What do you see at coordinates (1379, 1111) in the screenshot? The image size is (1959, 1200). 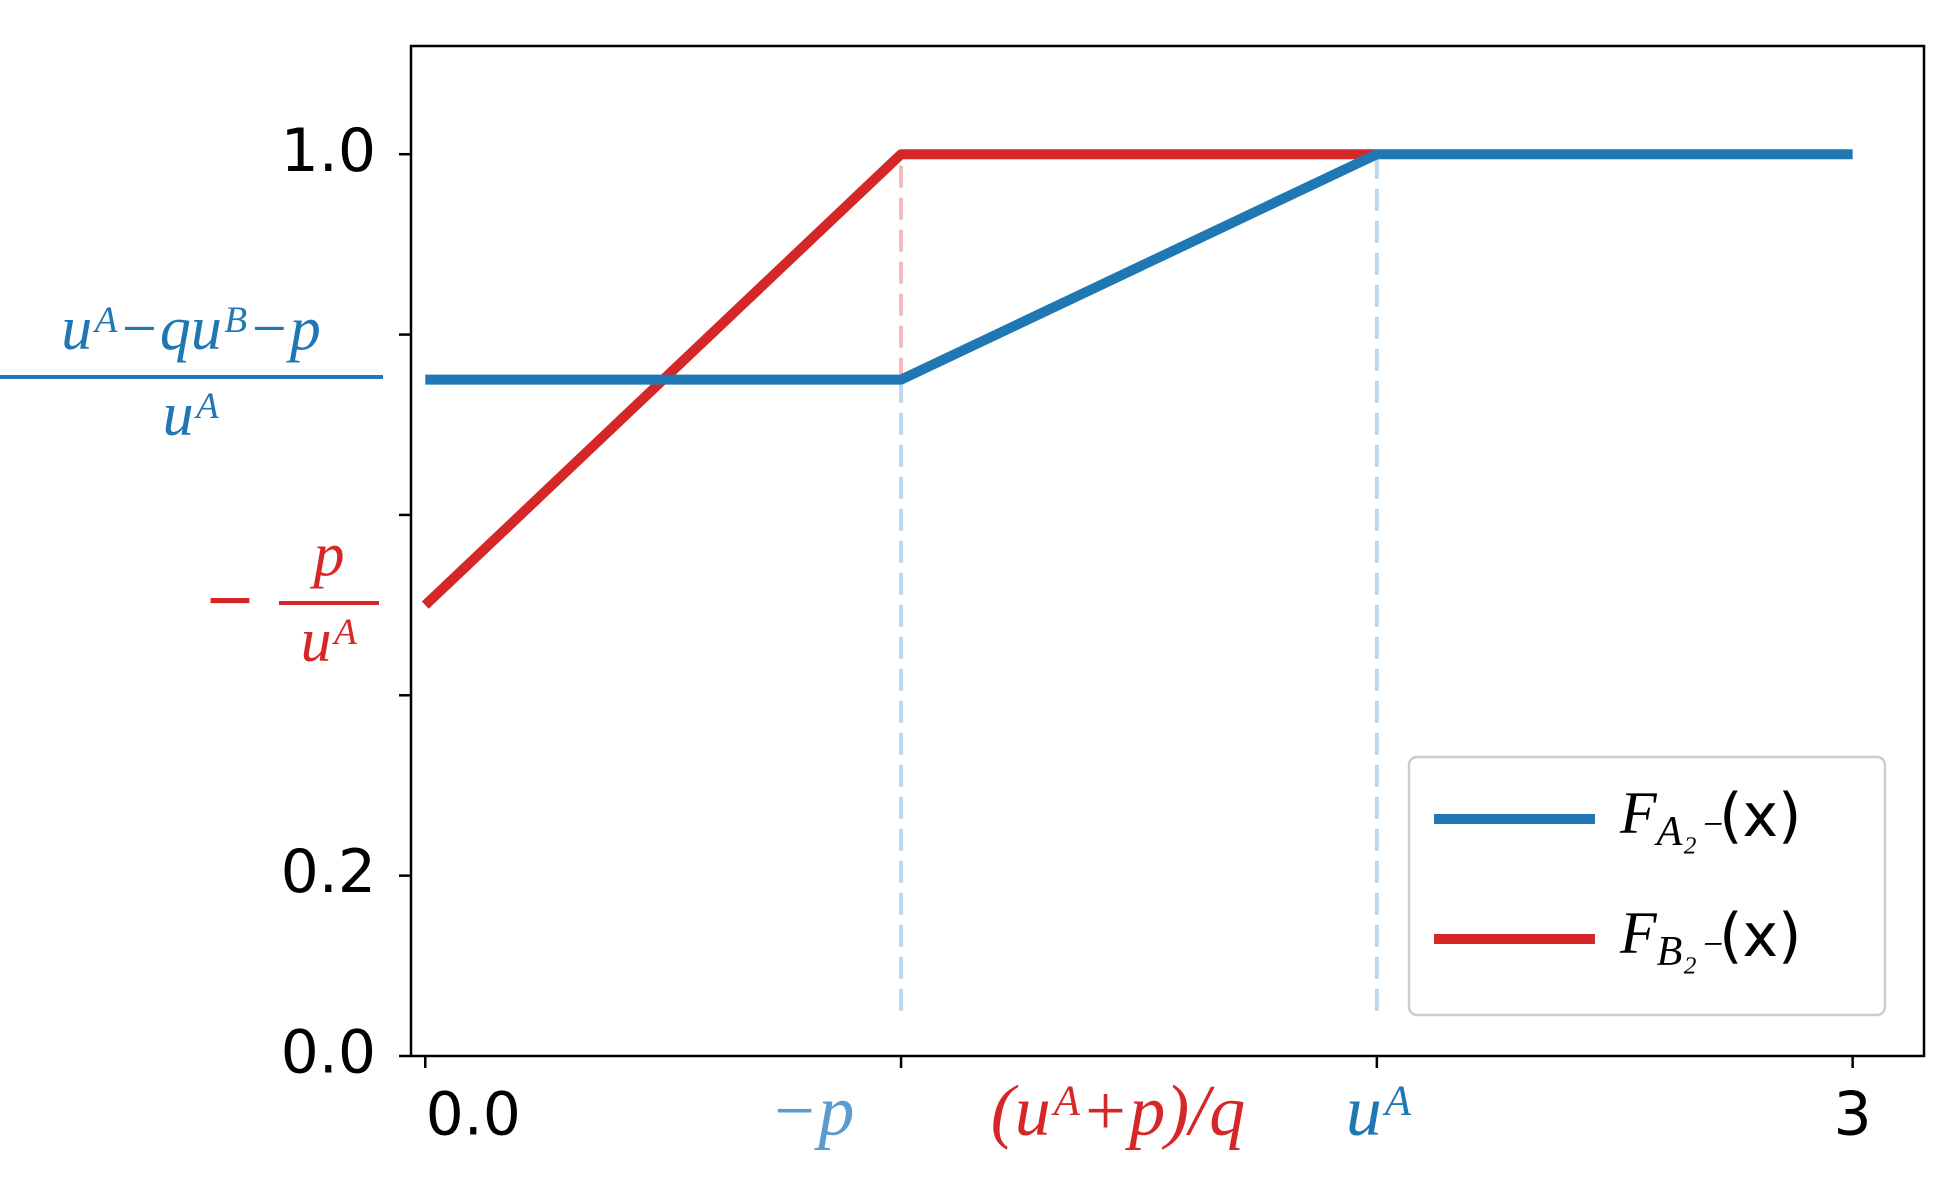 I see `x-tick-label: uᴬ` at bounding box center [1379, 1111].